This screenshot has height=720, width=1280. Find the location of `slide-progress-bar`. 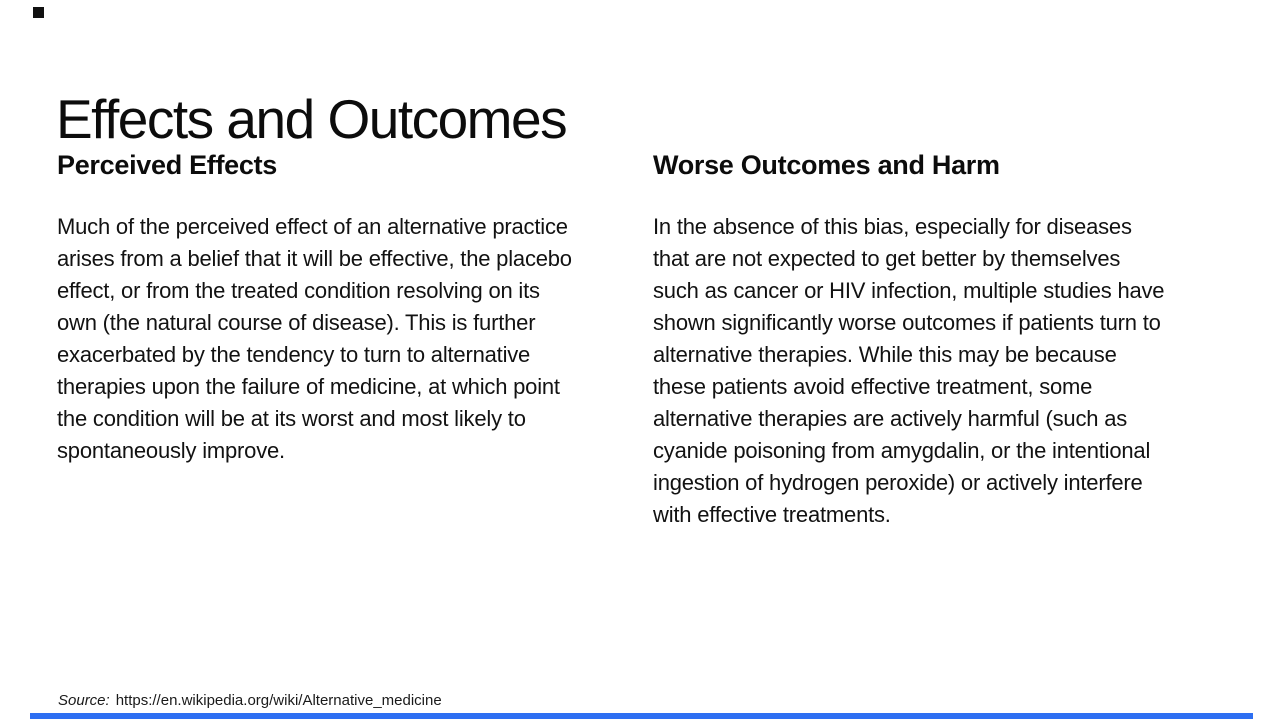

slide-progress-bar is located at coordinates (641, 716).